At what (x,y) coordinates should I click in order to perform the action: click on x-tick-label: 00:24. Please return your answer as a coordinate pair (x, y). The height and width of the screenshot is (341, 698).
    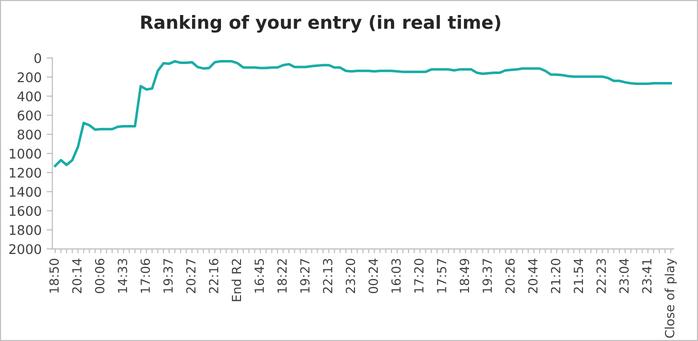
    Looking at the image, I should click on (373, 276).